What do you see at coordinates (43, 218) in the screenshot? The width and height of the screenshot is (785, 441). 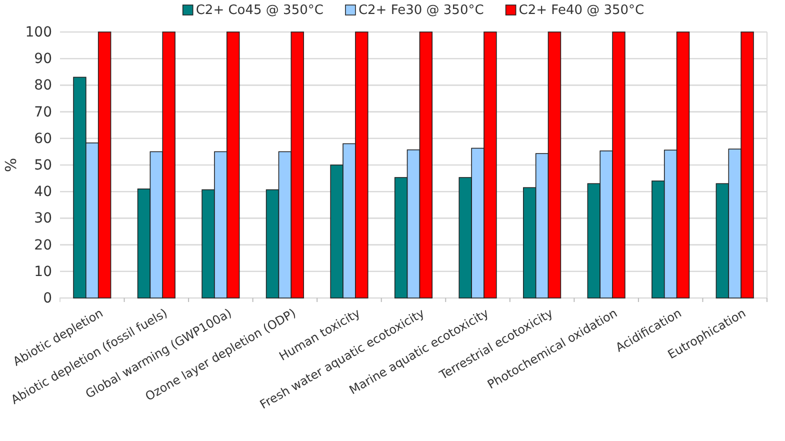 I see `y-tick-label: 30` at bounding box center [43, 218].